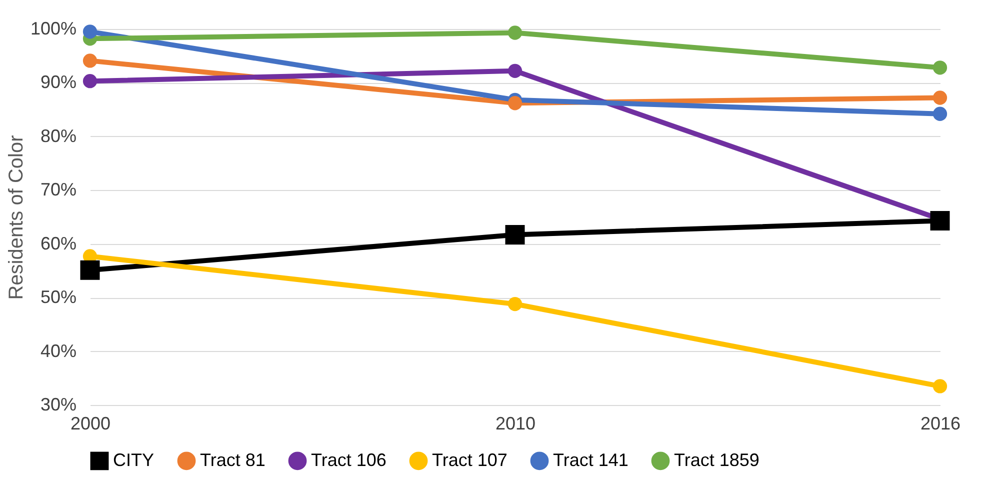 Image resolution: width=998 pixels, height=495 pixels. What do you see at coordinates (233, 460) in the screenshot?
I see `legend-label: Tract 81` at bounding box center [233, 460].